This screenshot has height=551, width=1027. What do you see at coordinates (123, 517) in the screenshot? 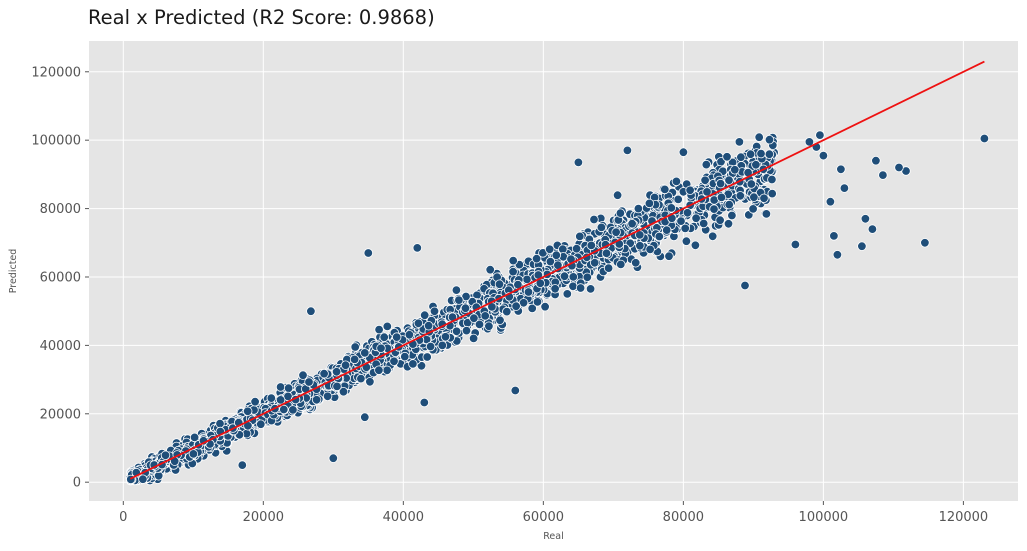
I see `x-tick-label: 0` at bounding box center [123, 517].